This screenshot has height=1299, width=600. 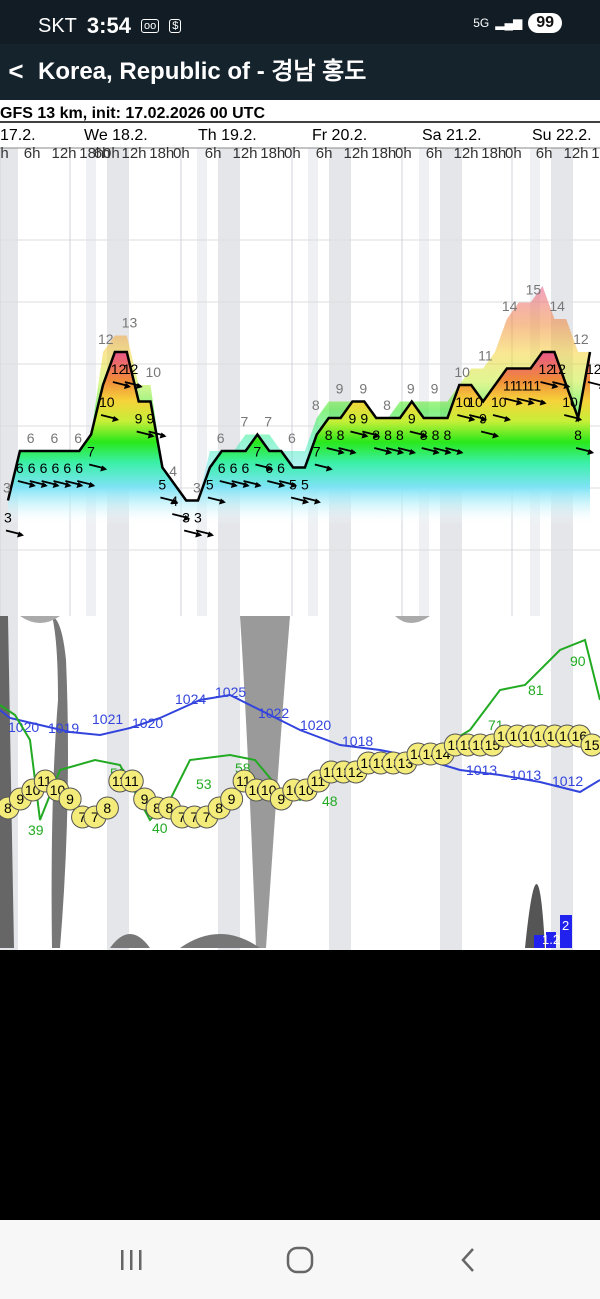 I want to click on status-right: 5G ▂▄▆ 99, so click(x=517, y=23).